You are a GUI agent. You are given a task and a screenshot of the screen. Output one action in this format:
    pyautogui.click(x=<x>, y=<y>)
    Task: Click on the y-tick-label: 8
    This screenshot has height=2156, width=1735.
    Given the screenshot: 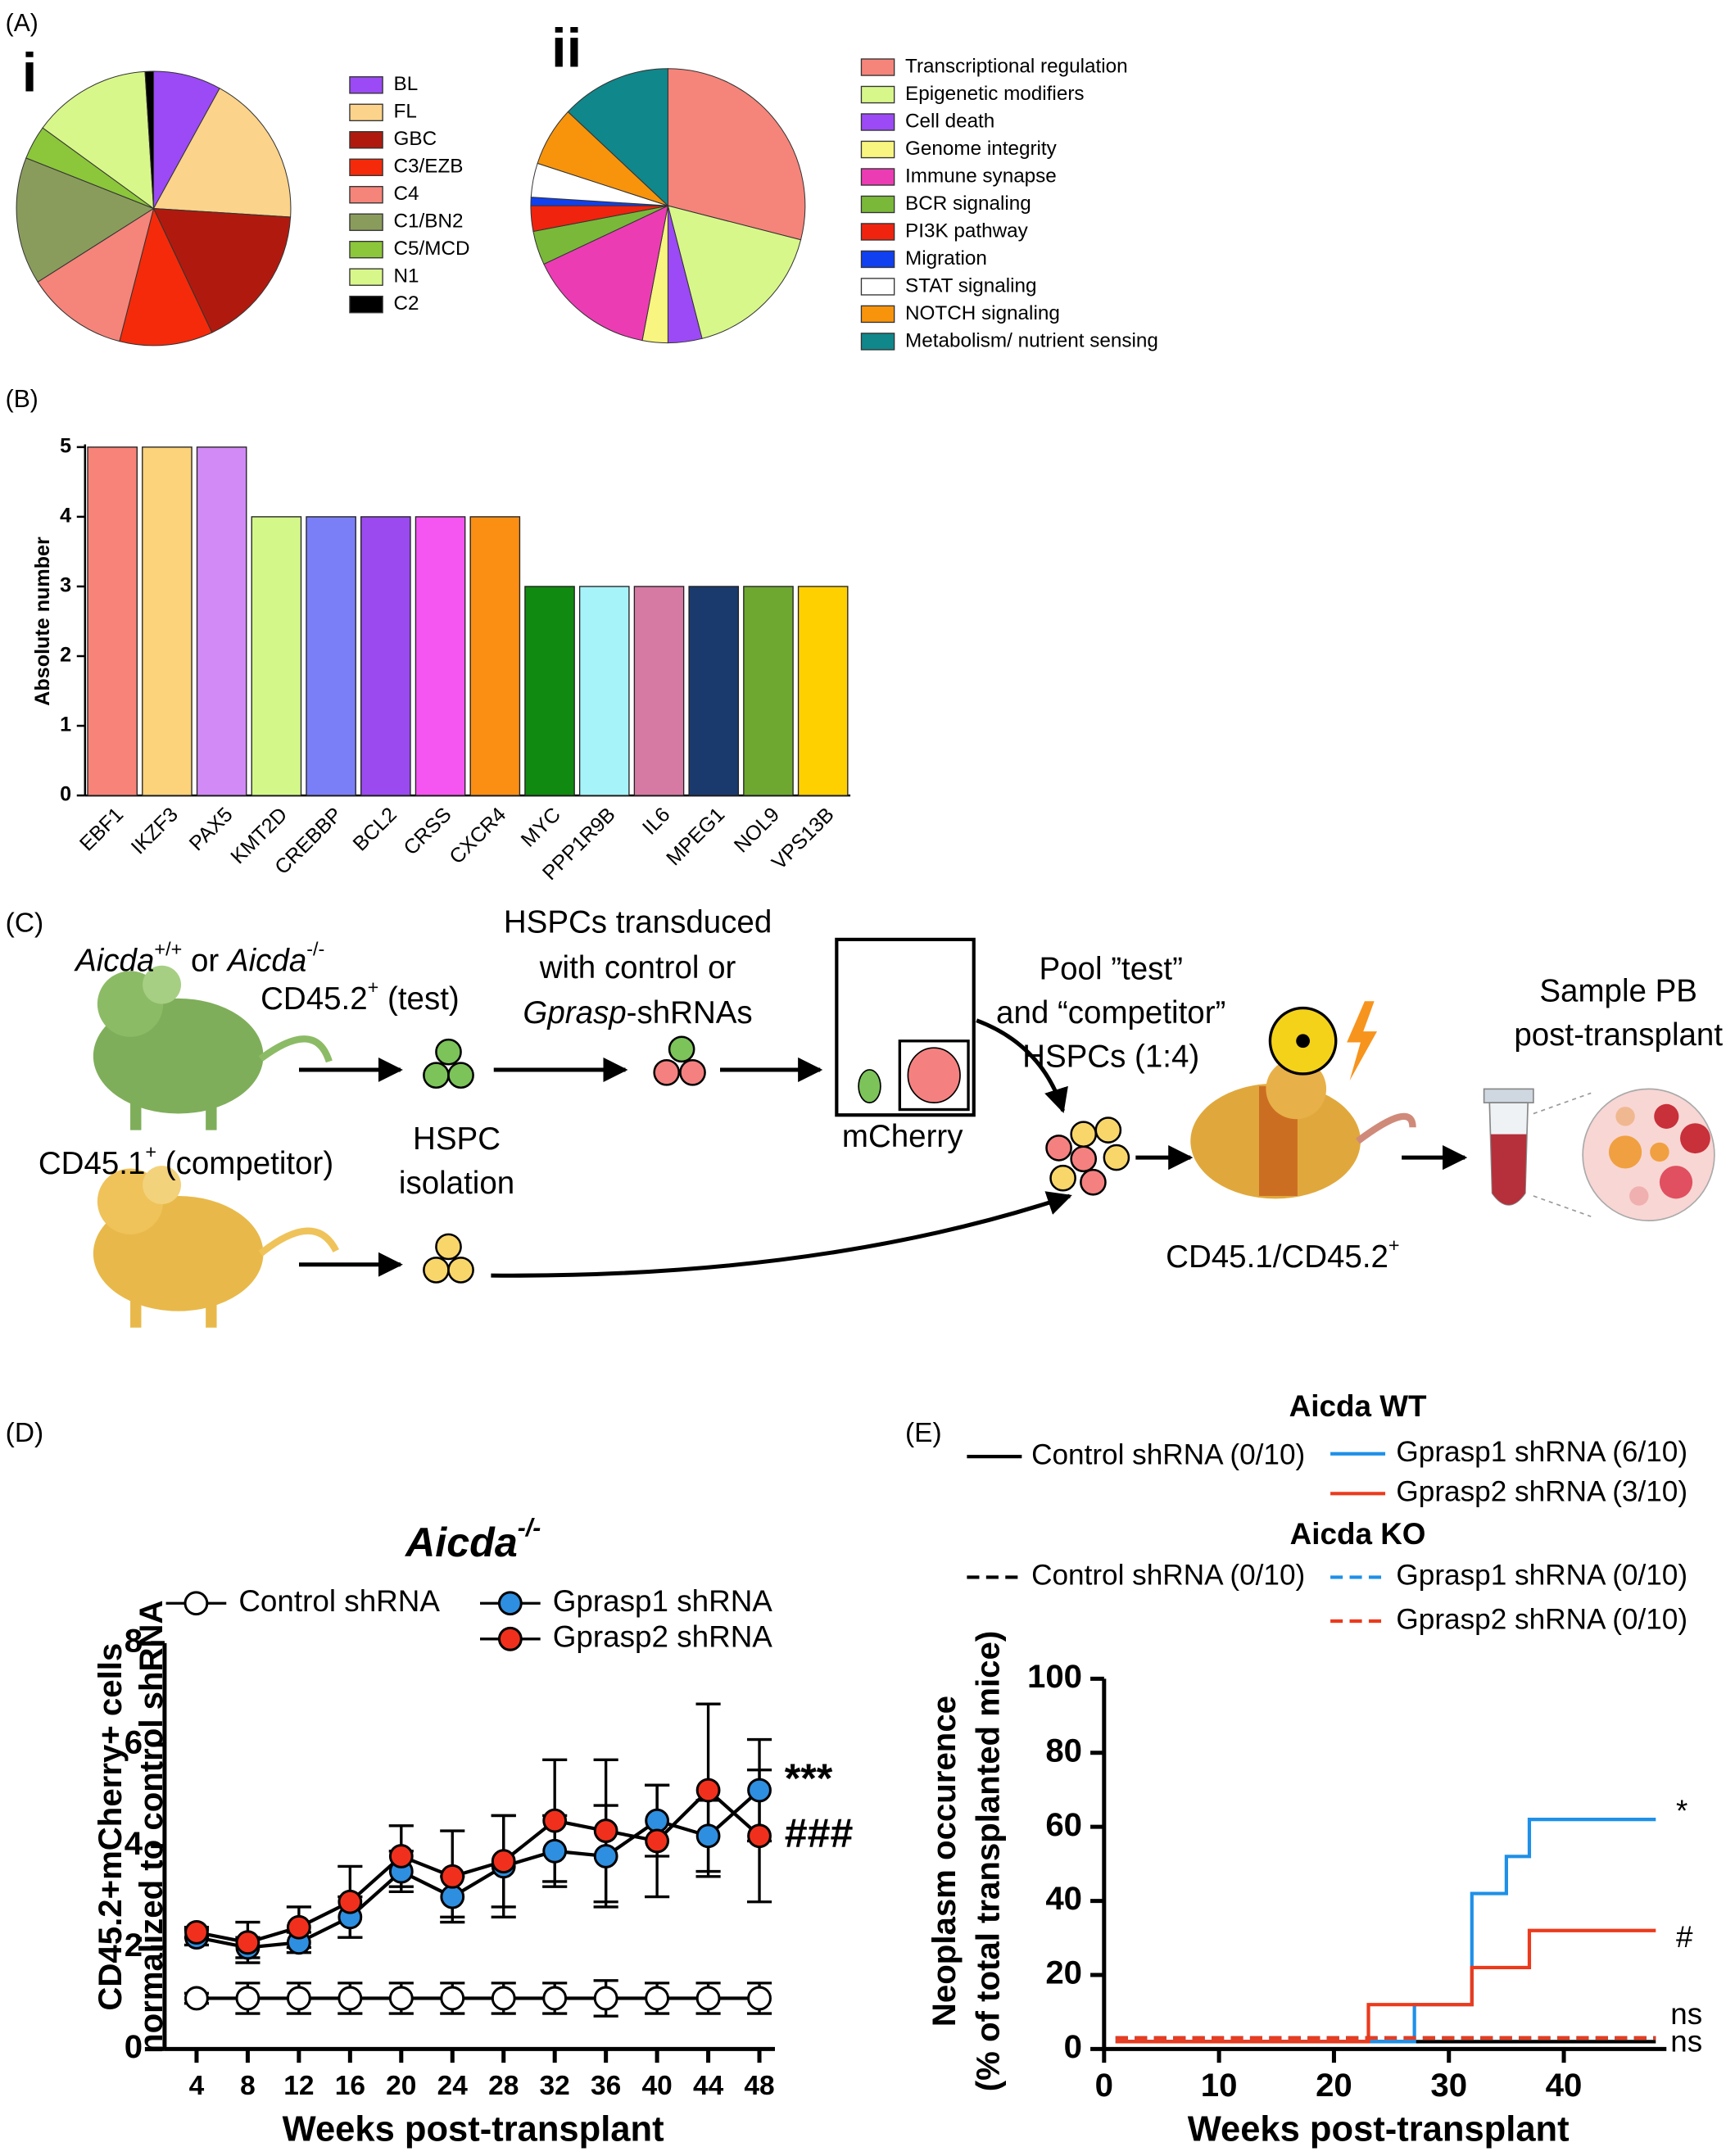 What is the action you would take?
    pyautogui.click(x=134, y=1640)
    